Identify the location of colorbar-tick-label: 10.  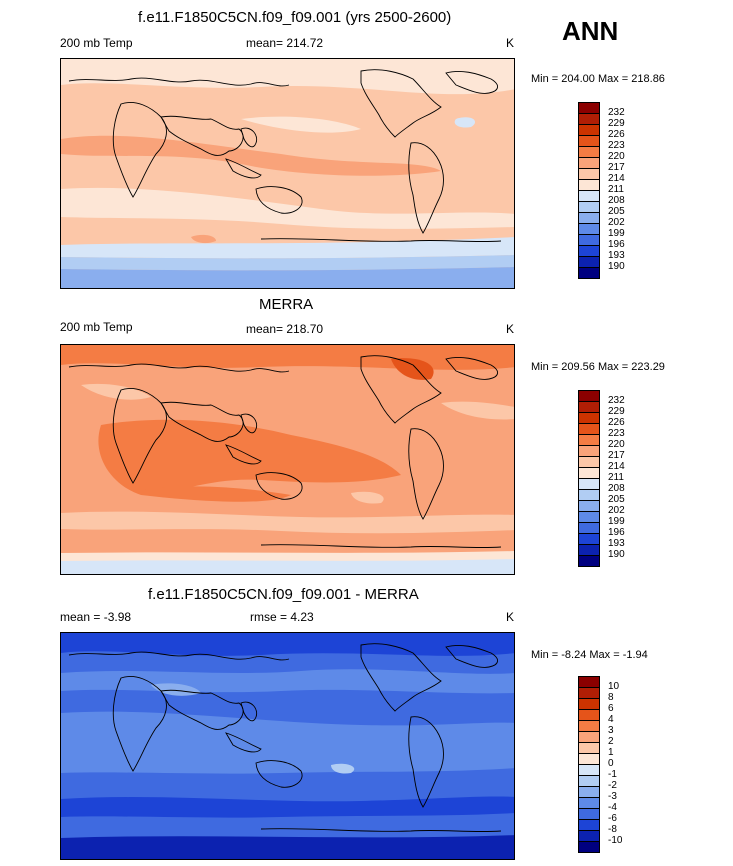
(614, 686).